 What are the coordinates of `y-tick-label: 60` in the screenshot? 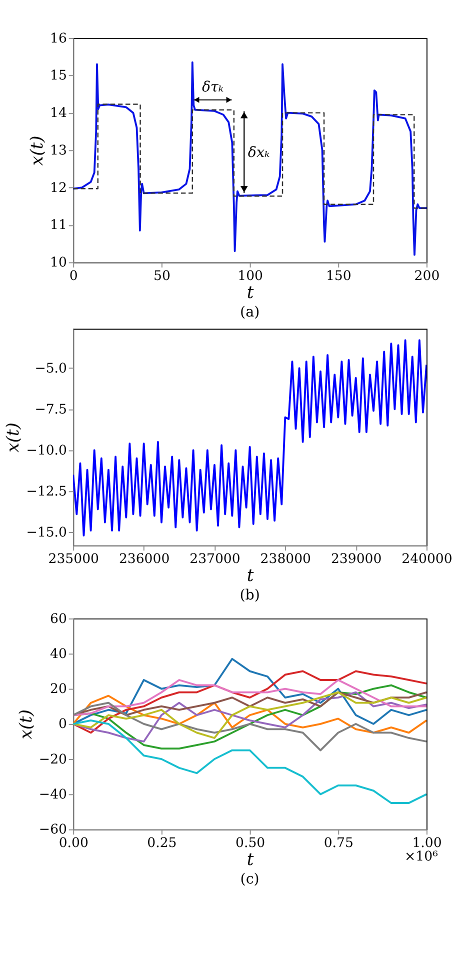 It's located at (58, 619).